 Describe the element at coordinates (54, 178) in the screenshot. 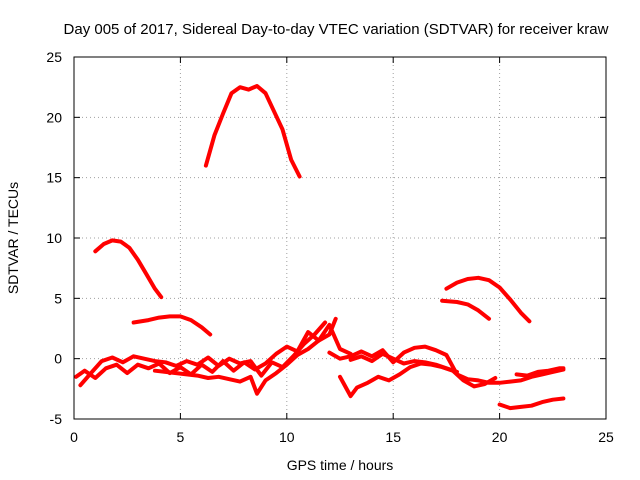

I see `y-tick-label: 15` at that location.